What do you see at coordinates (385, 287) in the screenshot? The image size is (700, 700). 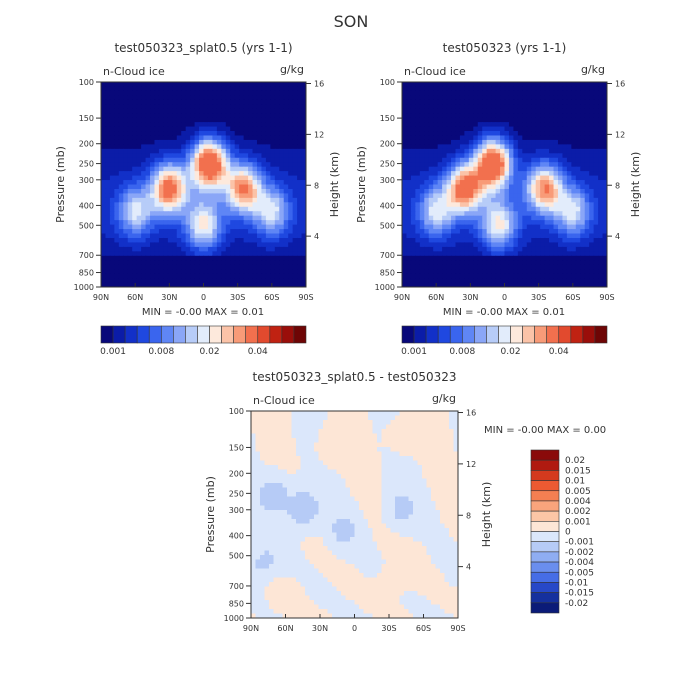 I see `y-tick-label: 1000` at bounding box center [385, 287].